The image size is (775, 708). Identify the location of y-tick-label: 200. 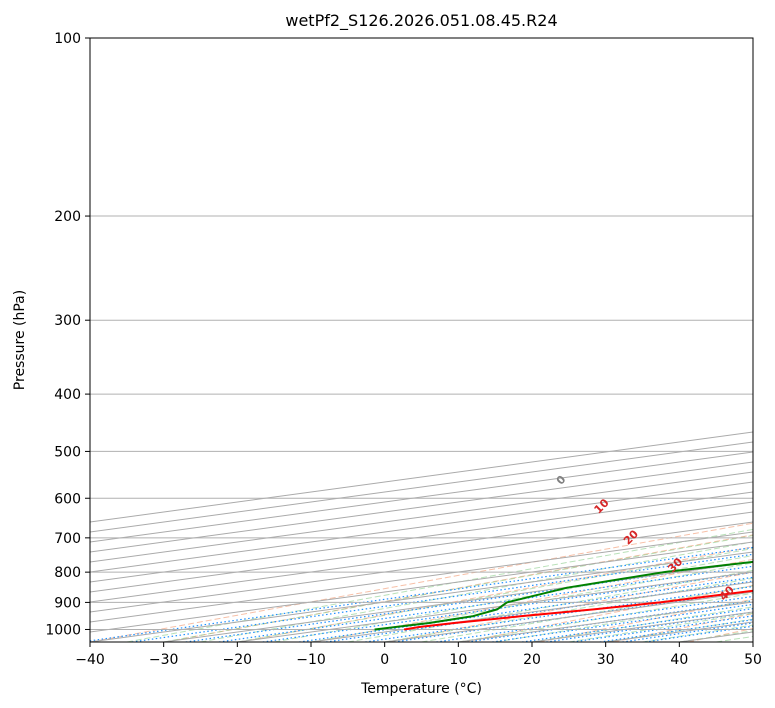
(67, 217).